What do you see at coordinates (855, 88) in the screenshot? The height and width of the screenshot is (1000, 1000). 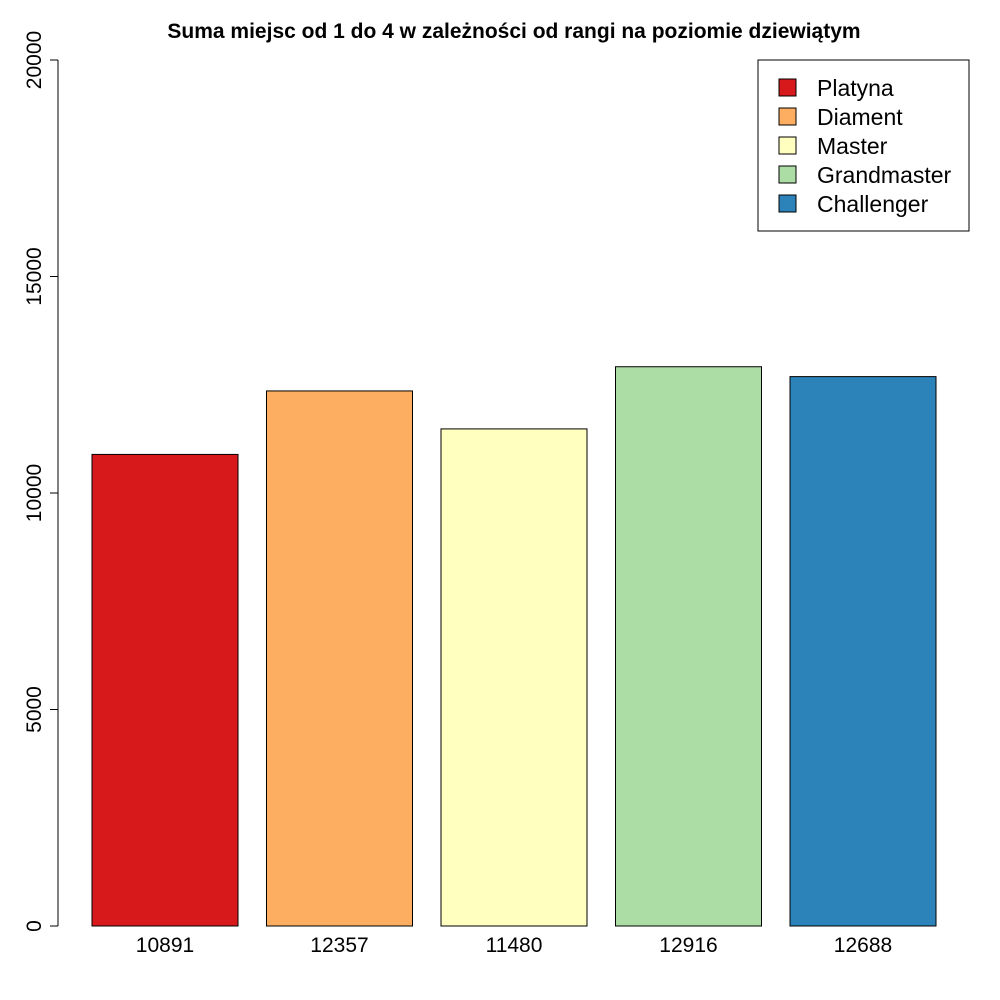 I see `legend-entry: Platyna` at bounding box center [855, 88].